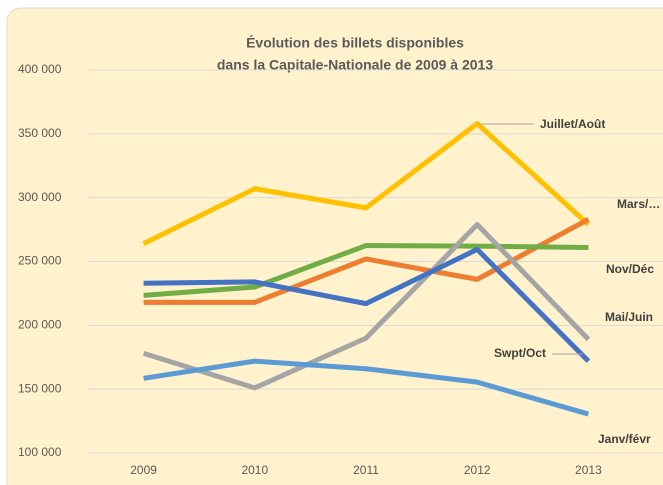  What do you see at coordinates (366, 470) in the screenshot?
I see `x-tick-label: 2011` at bounding box center [366, 470].